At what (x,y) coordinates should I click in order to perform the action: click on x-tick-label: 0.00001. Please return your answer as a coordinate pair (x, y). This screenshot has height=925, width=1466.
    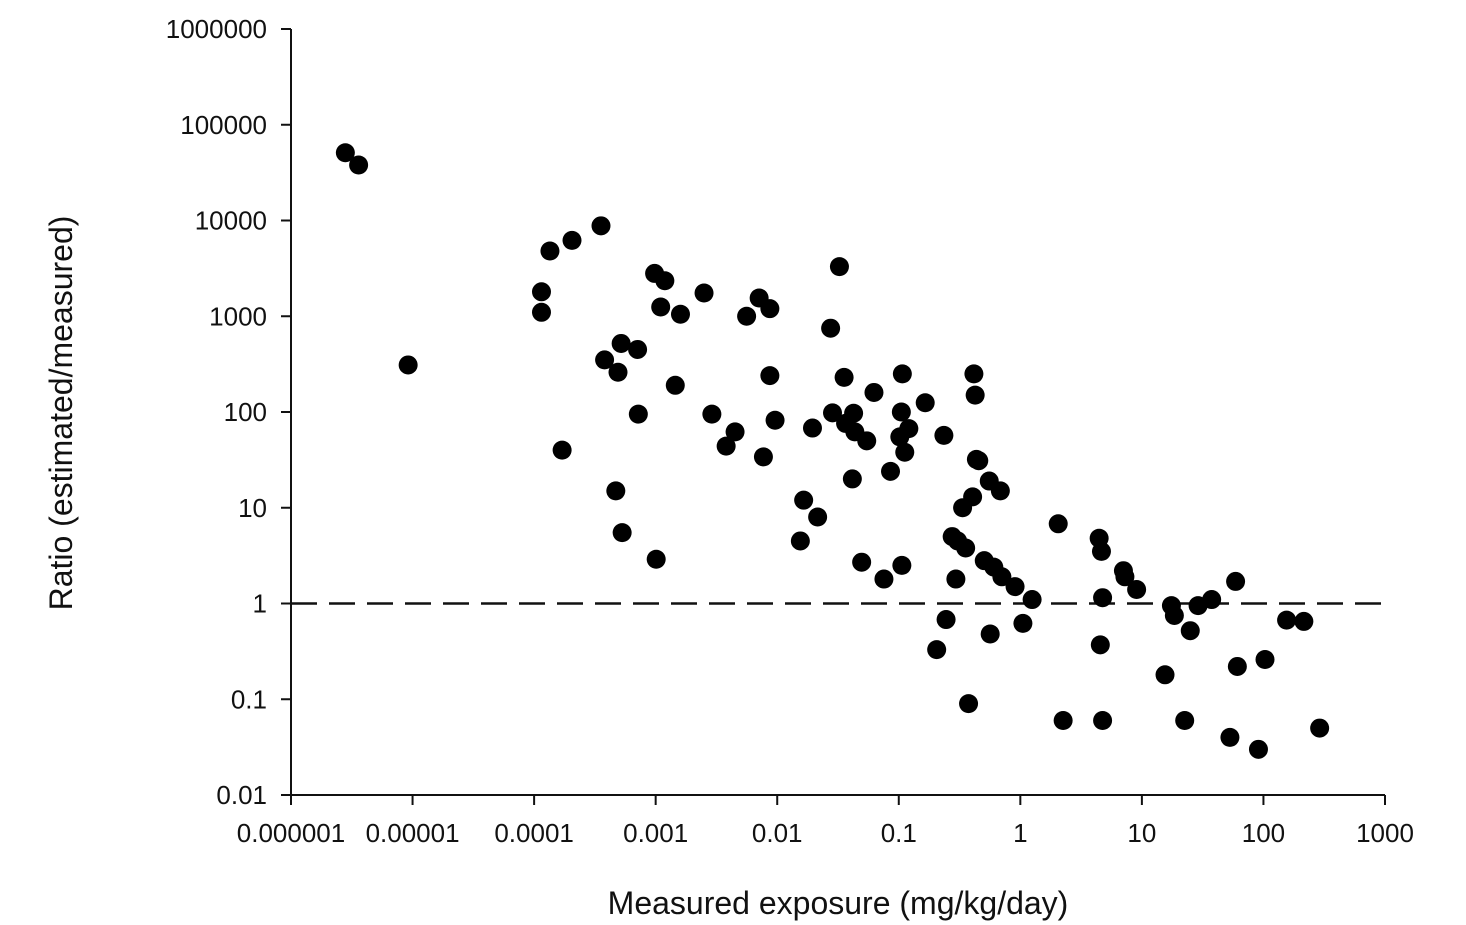
    Looking at the image, I should click on (413, 833).